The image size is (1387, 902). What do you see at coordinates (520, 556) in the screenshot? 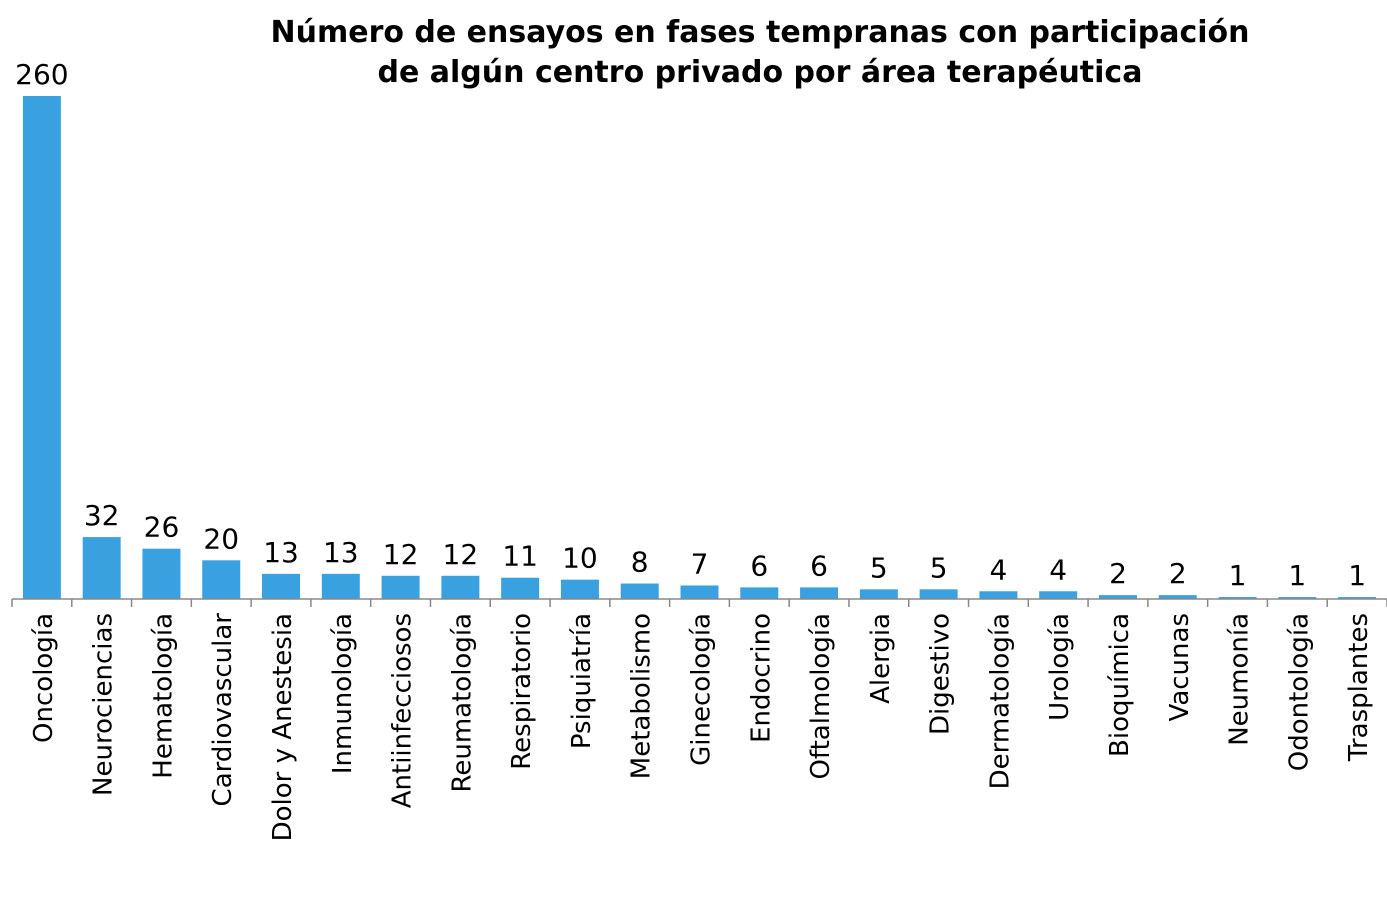
I see `value-label: 11` at bounding box center [520, 556].